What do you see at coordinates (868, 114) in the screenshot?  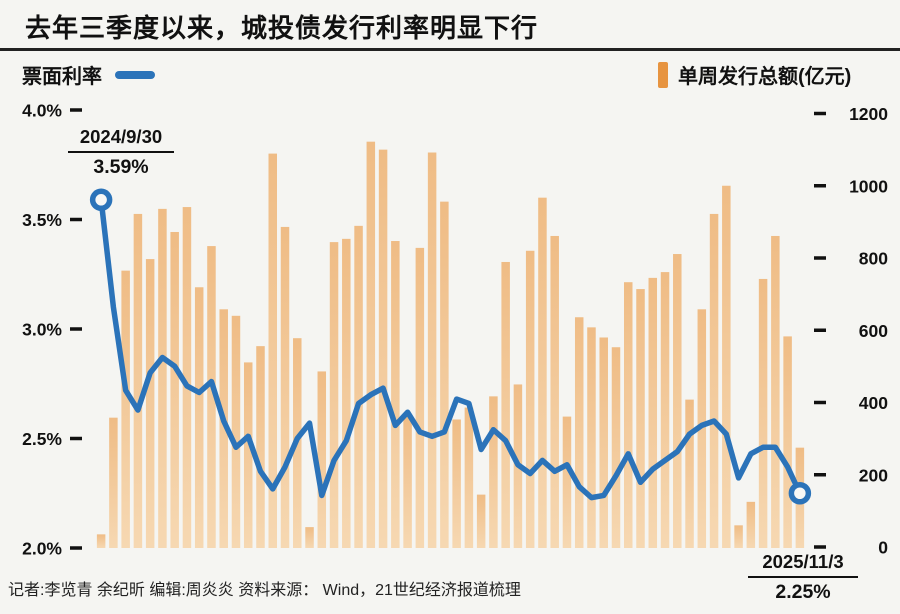 I see `right-axis-tick-label: 1200` at bounding box center [868, 114].